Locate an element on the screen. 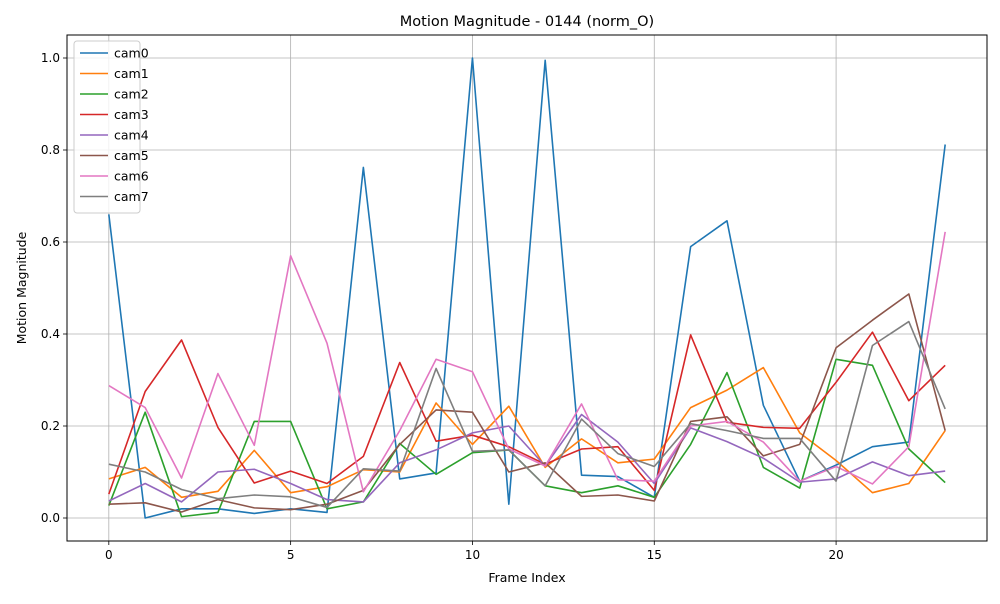 The width and height of the screenshot is (1000, 604). y-tick-label: 0.4 is located at coordinates (50, 334).